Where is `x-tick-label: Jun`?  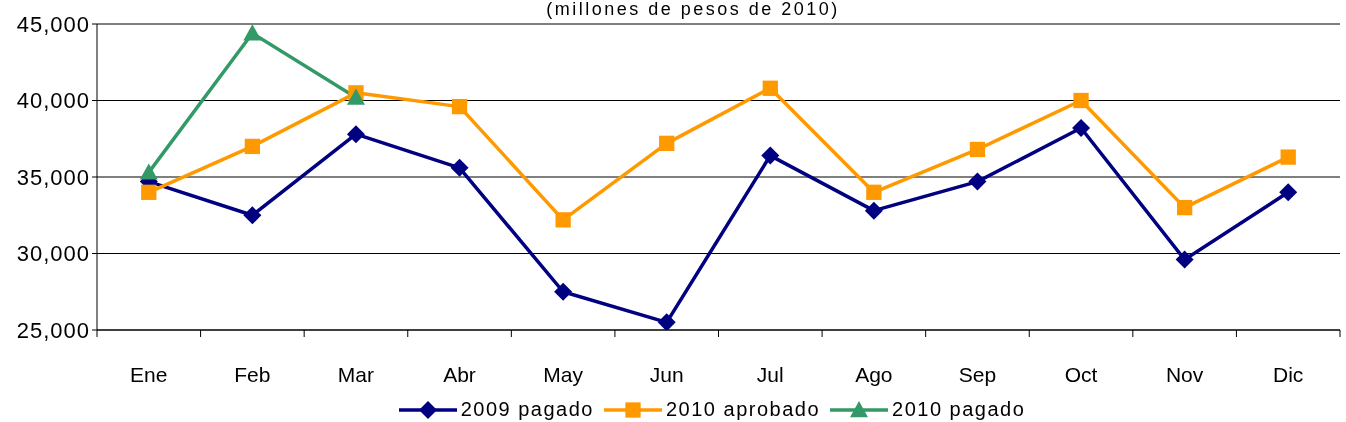 x-tick-label: Jun is located at coordinates (666, 374).